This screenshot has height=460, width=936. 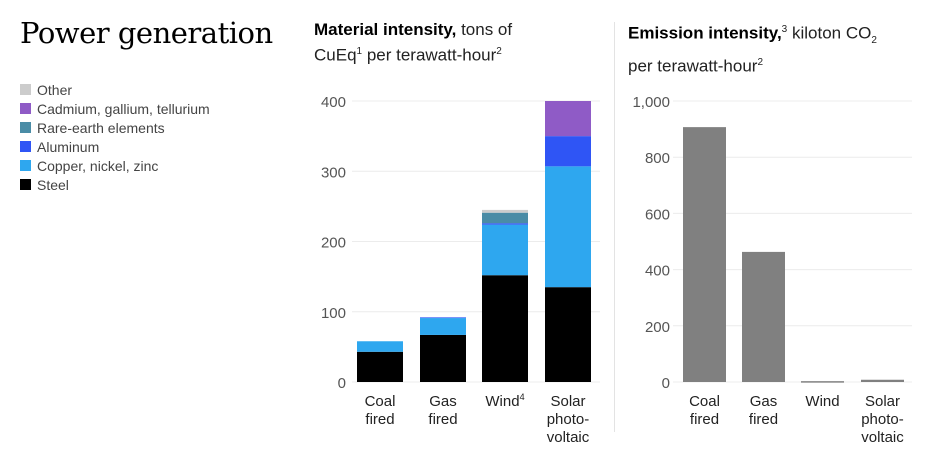 What do you see at coordinates (705, 33) in the screenshot?
I see `title-bold: Emission intensity,` at bounding box center [705, 33].